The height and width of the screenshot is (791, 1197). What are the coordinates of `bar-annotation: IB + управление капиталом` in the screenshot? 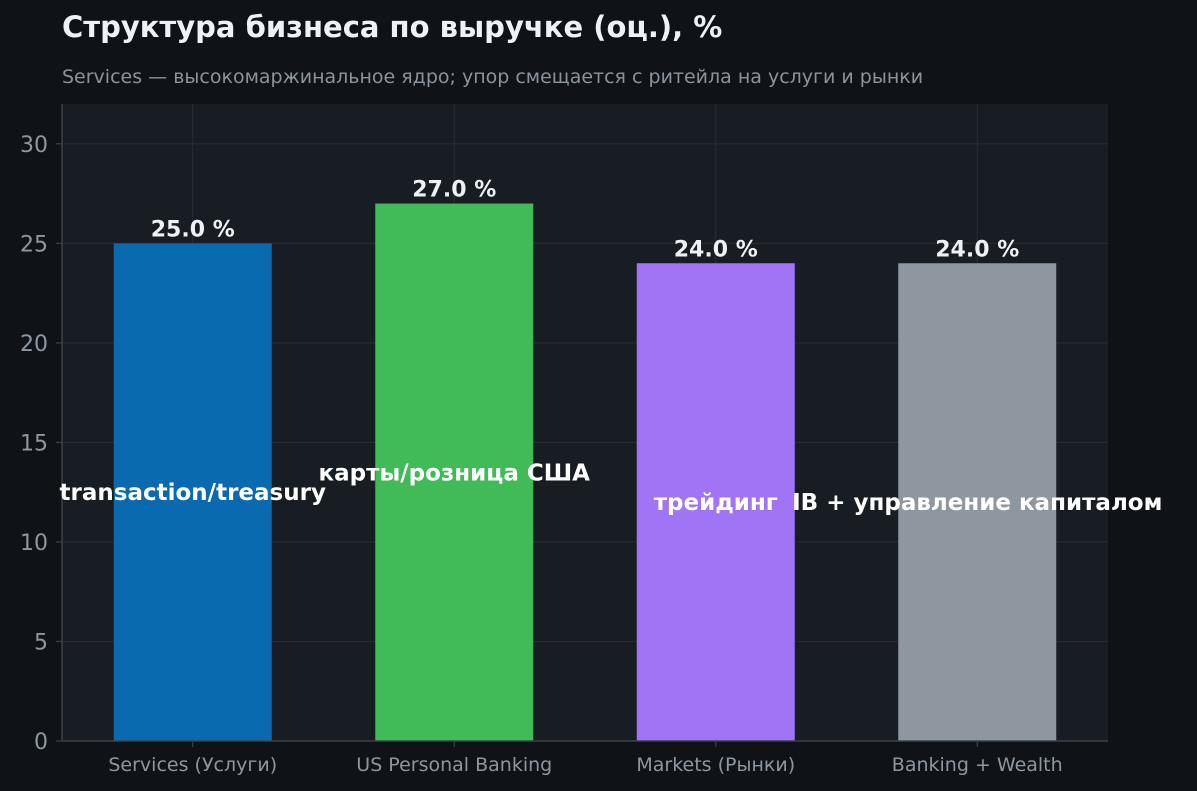 It's located at (977, 503).